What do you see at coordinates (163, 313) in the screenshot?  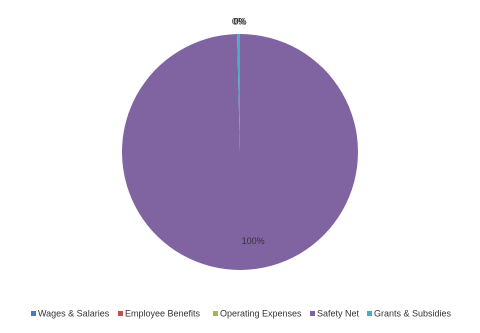 I see `legend-label: Employee Benefits` at bounding box center [163, 313].